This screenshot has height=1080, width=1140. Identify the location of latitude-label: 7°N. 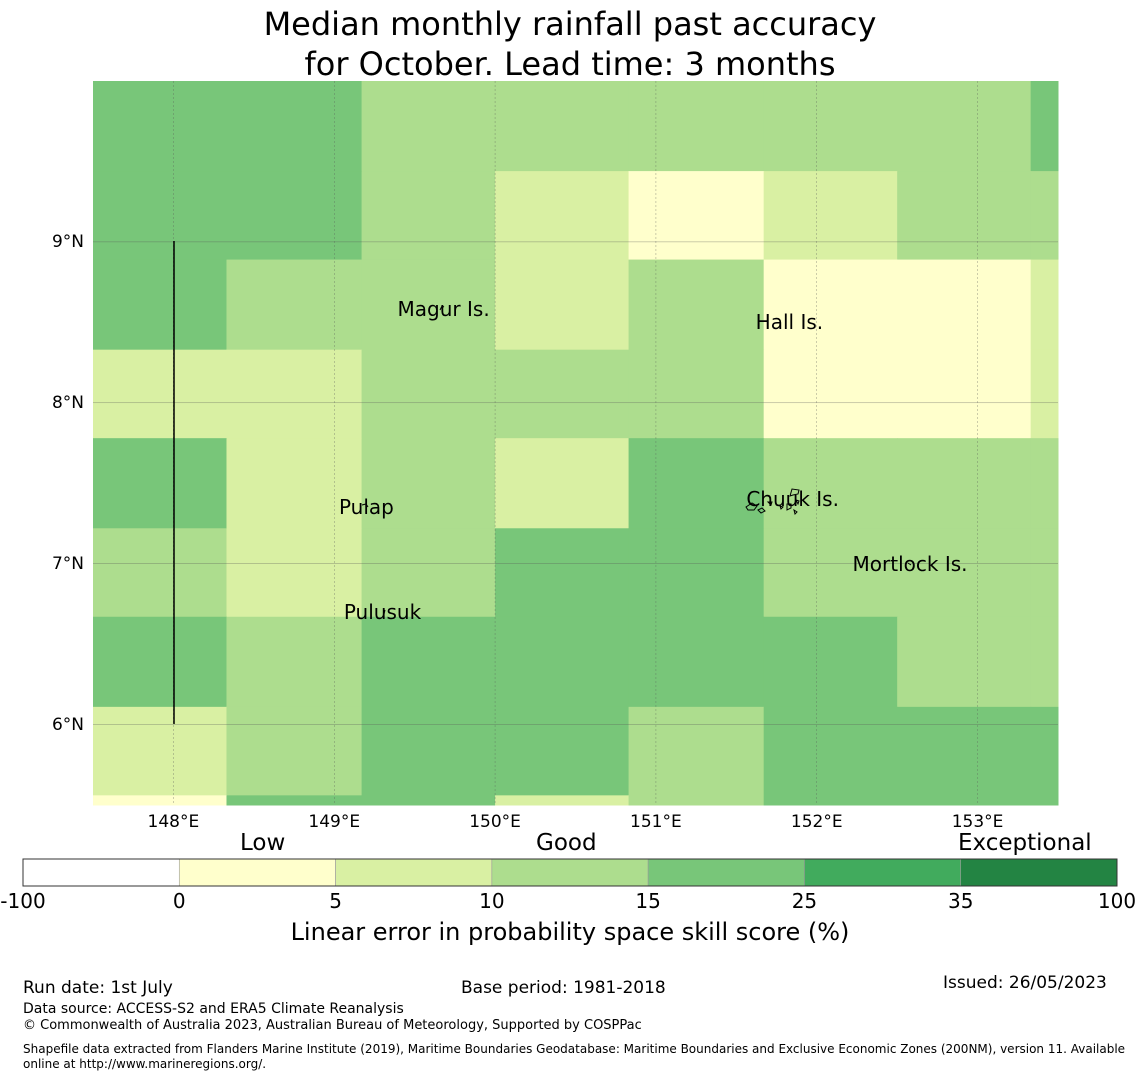
(67, 563).